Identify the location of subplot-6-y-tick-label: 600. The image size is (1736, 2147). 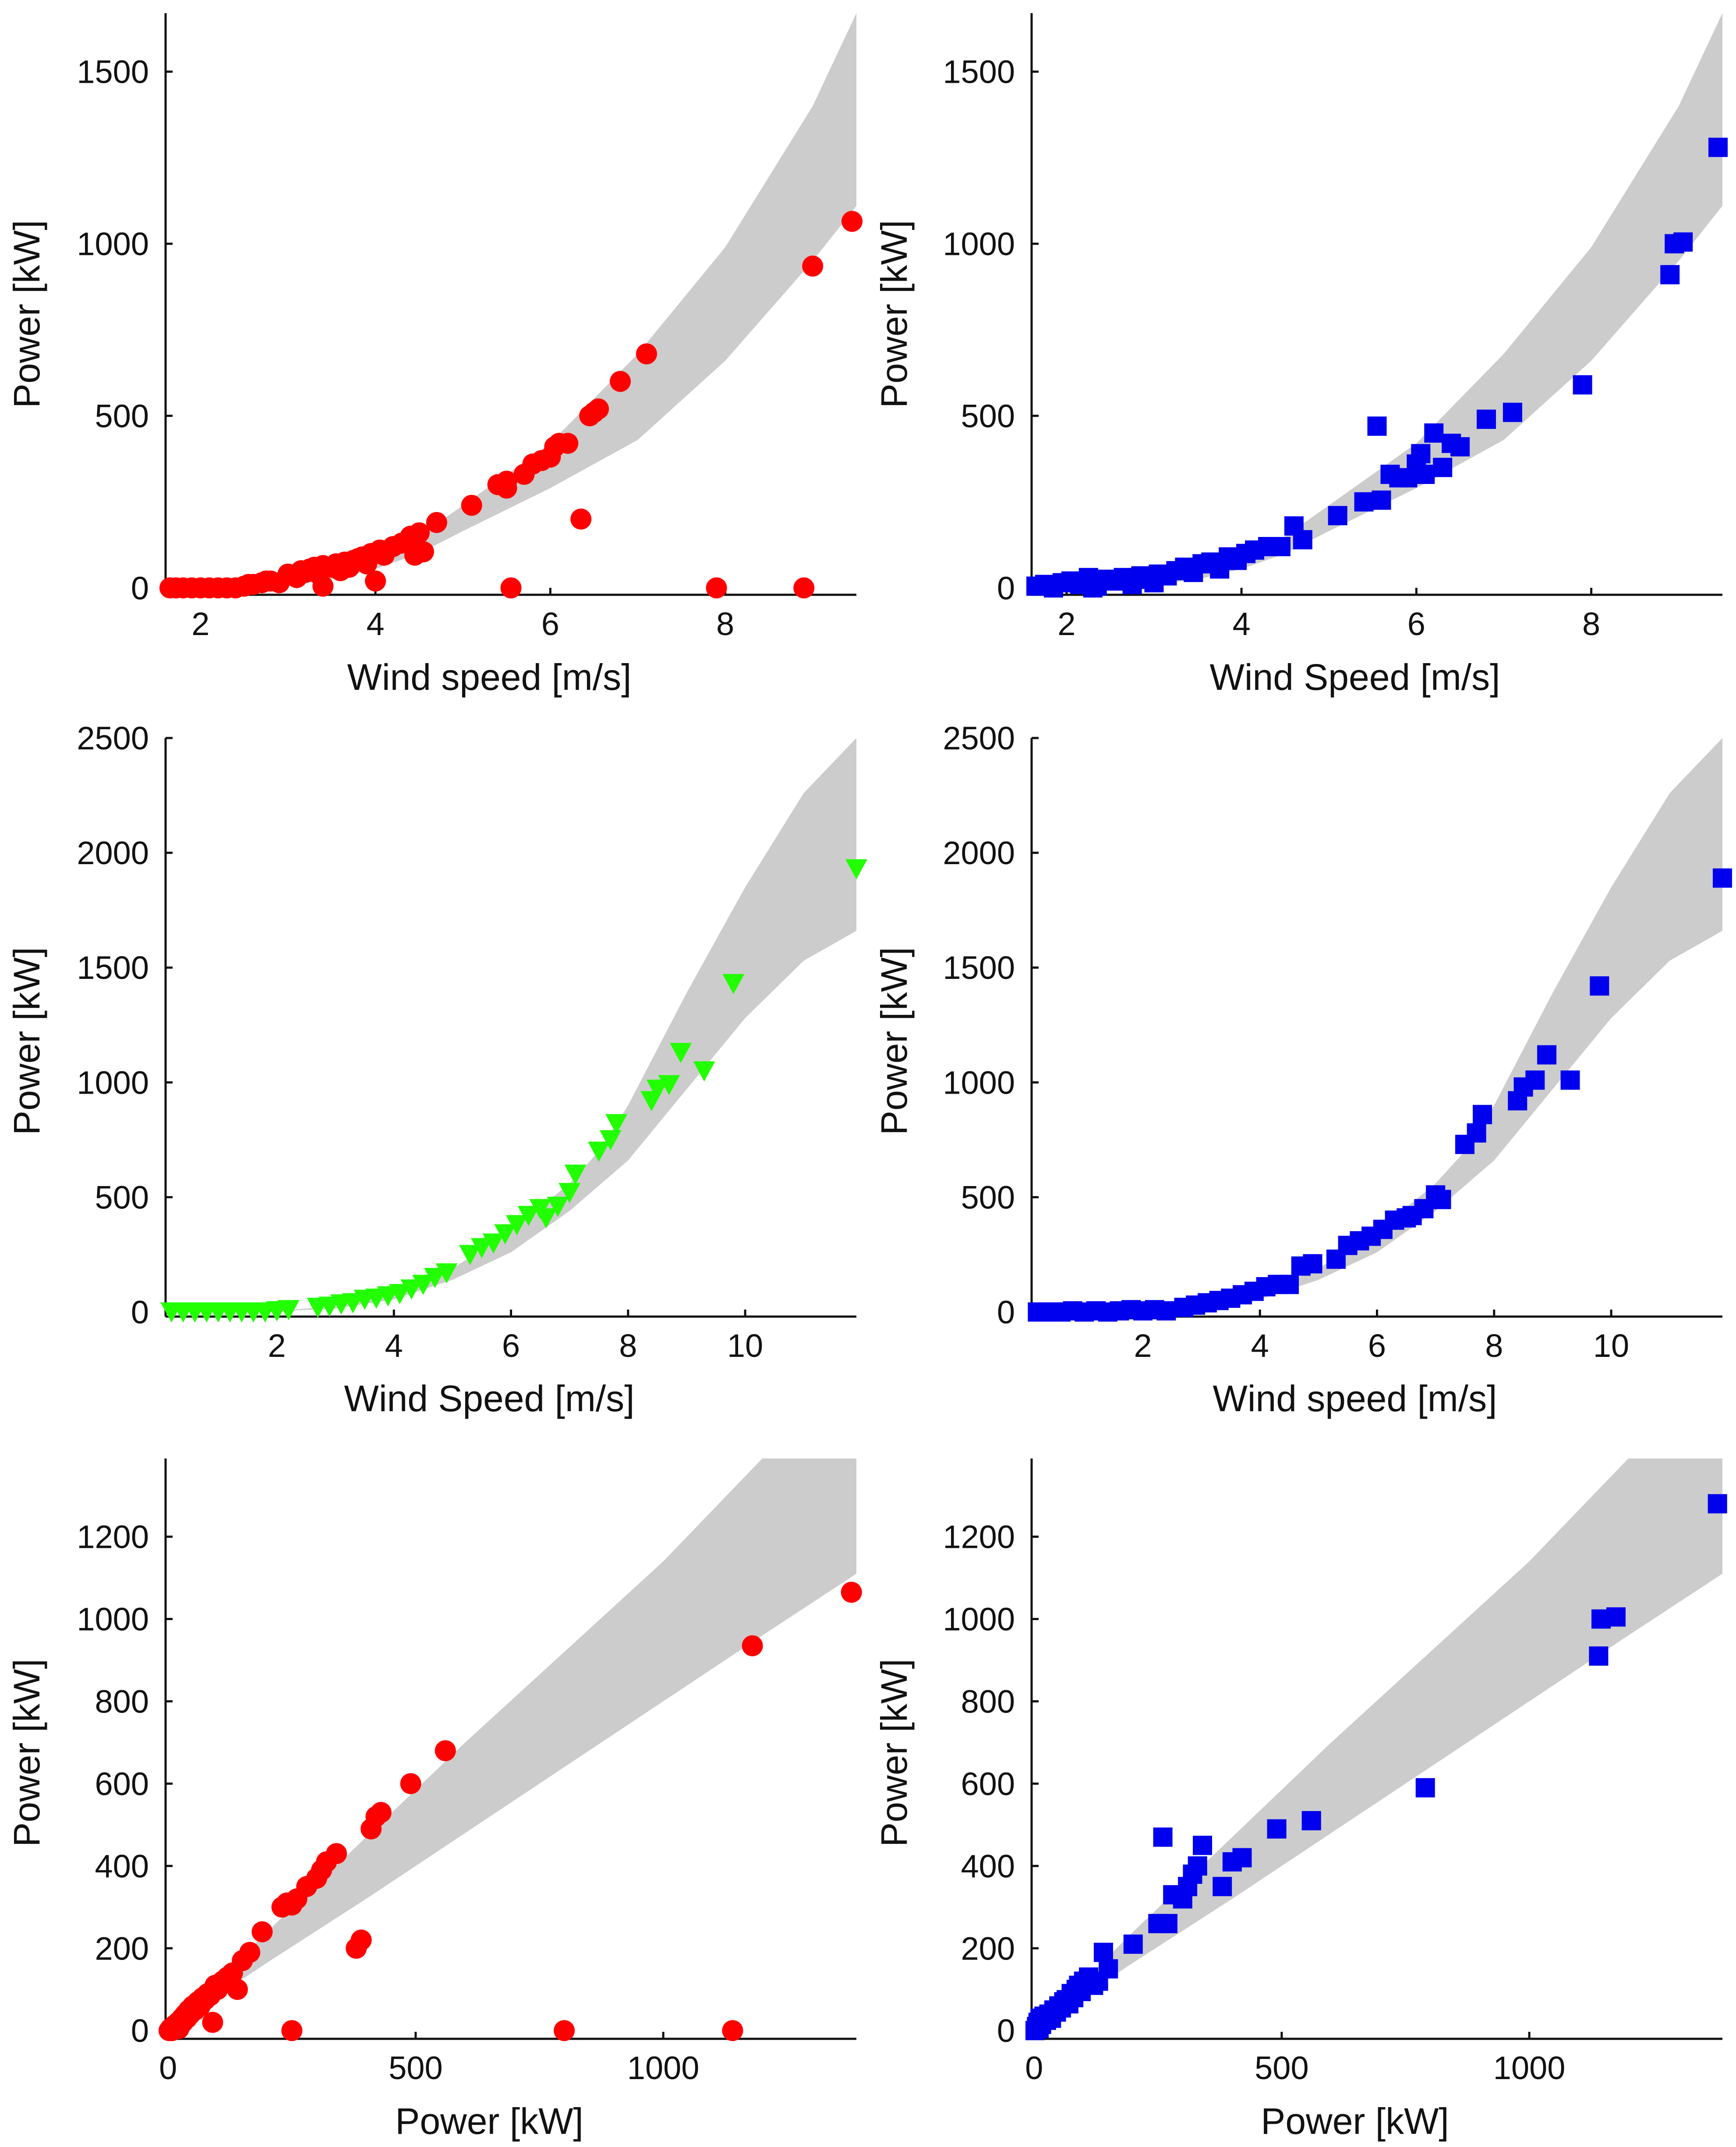
(988, 1784).